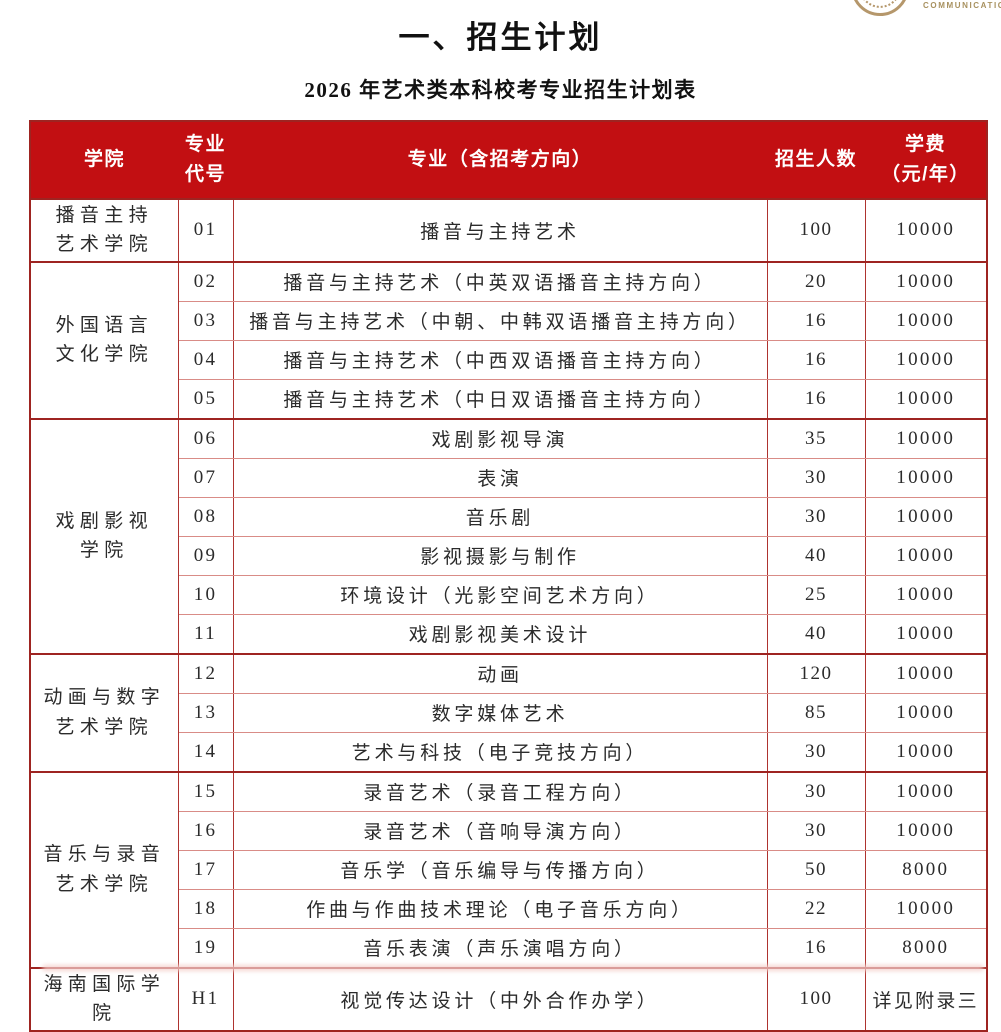 Image resolution: width=1001 pixels, height=1032 pixels. Describe the element at coordinates (205, 281) in the screenshot. I see `major-code-cell: 02` at that location.